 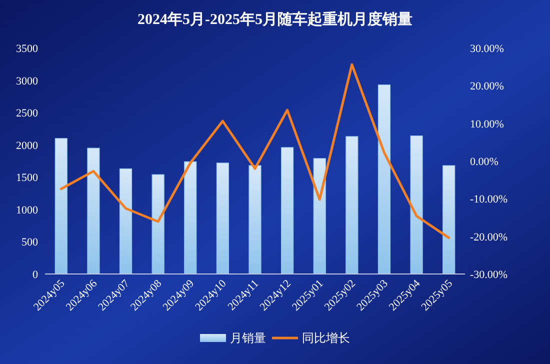 I want to click on y-tick-label: 0, so click(x=35, y=275).